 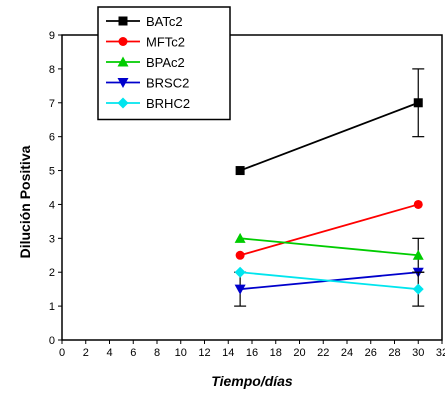 I want to click on legend-item-bpac2: BPAc2, so click(x=145, y=62).